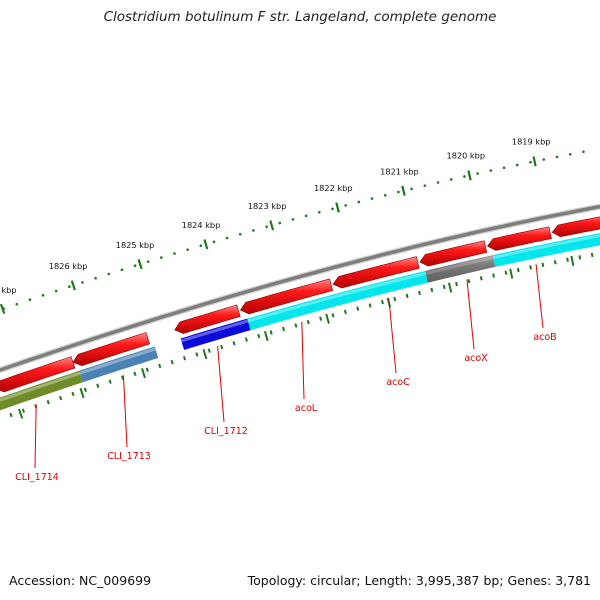  I want to click on scale-label: 1826 kbp, so click(68, 266).